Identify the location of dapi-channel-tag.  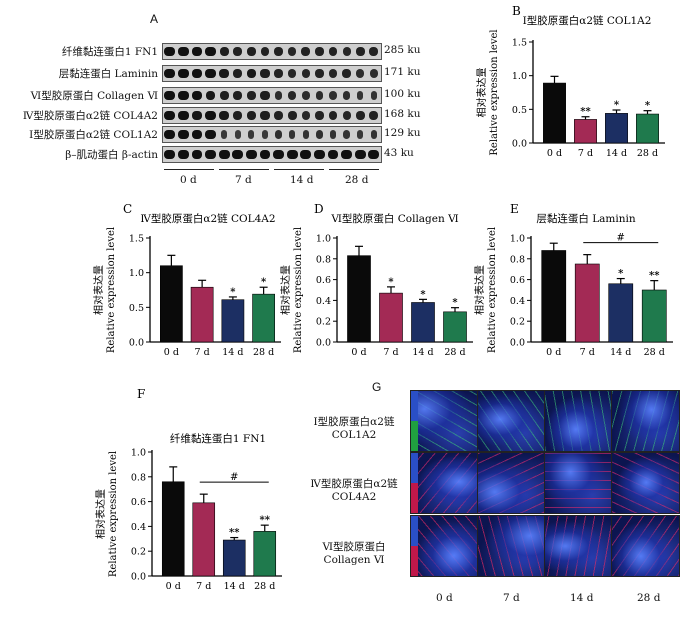
(414, 531).